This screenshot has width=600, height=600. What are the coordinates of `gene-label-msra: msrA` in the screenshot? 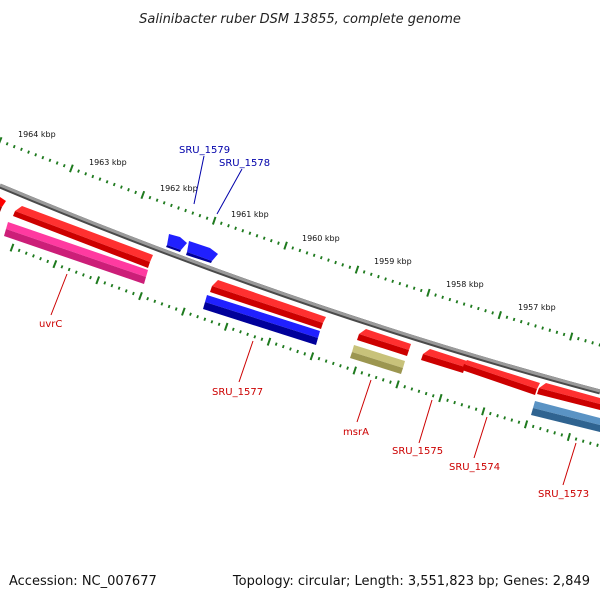 It's located at (356, 432).